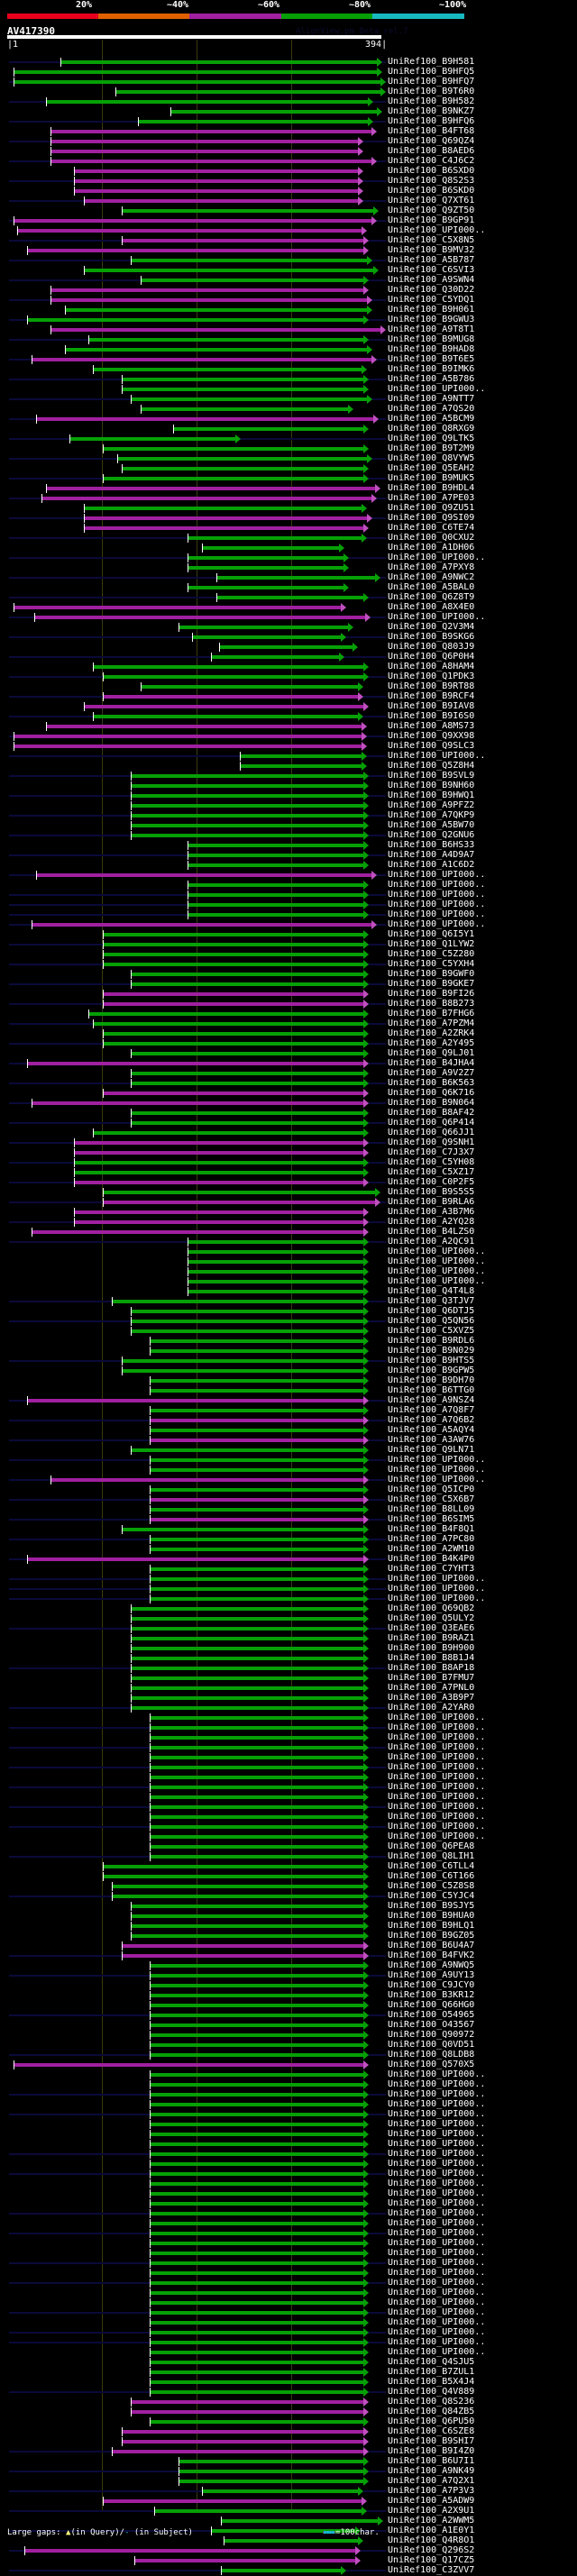 The height and width of the screenshot is (2576, 577). I want to click on alignment-row: UniRef100_Q4R8O1, so click(288, 2540).